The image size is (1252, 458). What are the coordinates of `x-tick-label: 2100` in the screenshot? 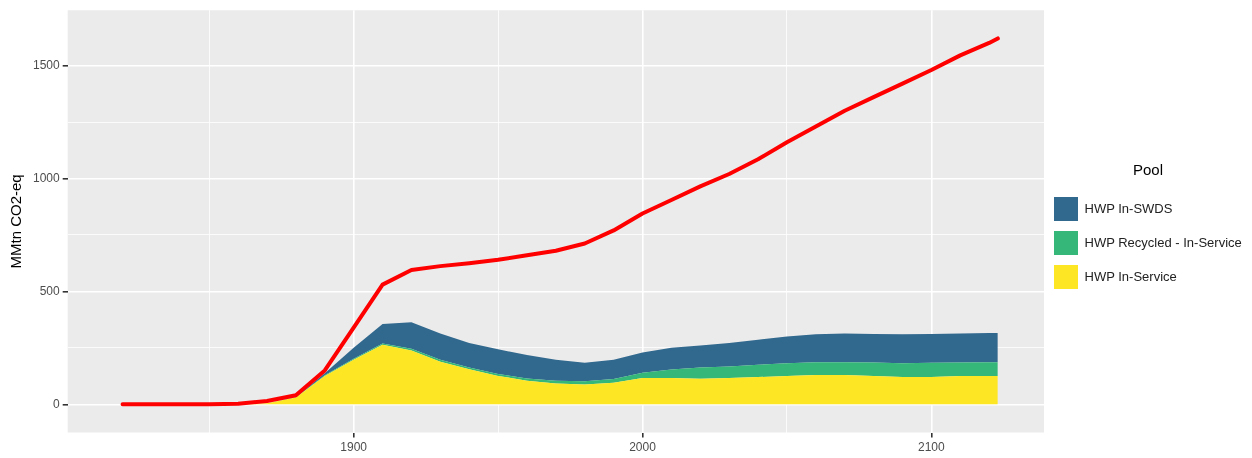 It's located at (932, 447).